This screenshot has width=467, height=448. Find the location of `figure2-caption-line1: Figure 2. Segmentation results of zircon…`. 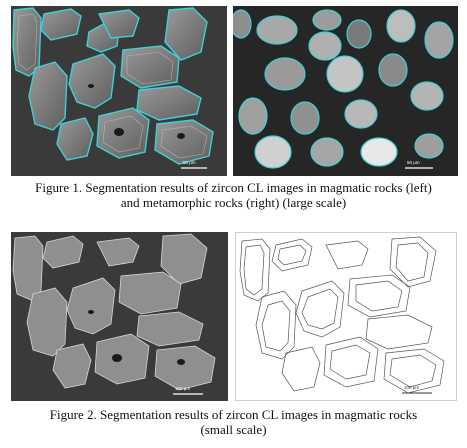

figure2-caption-line1: Figure 2. Segmentation results of zircon… is located at coordinates (233, 414).